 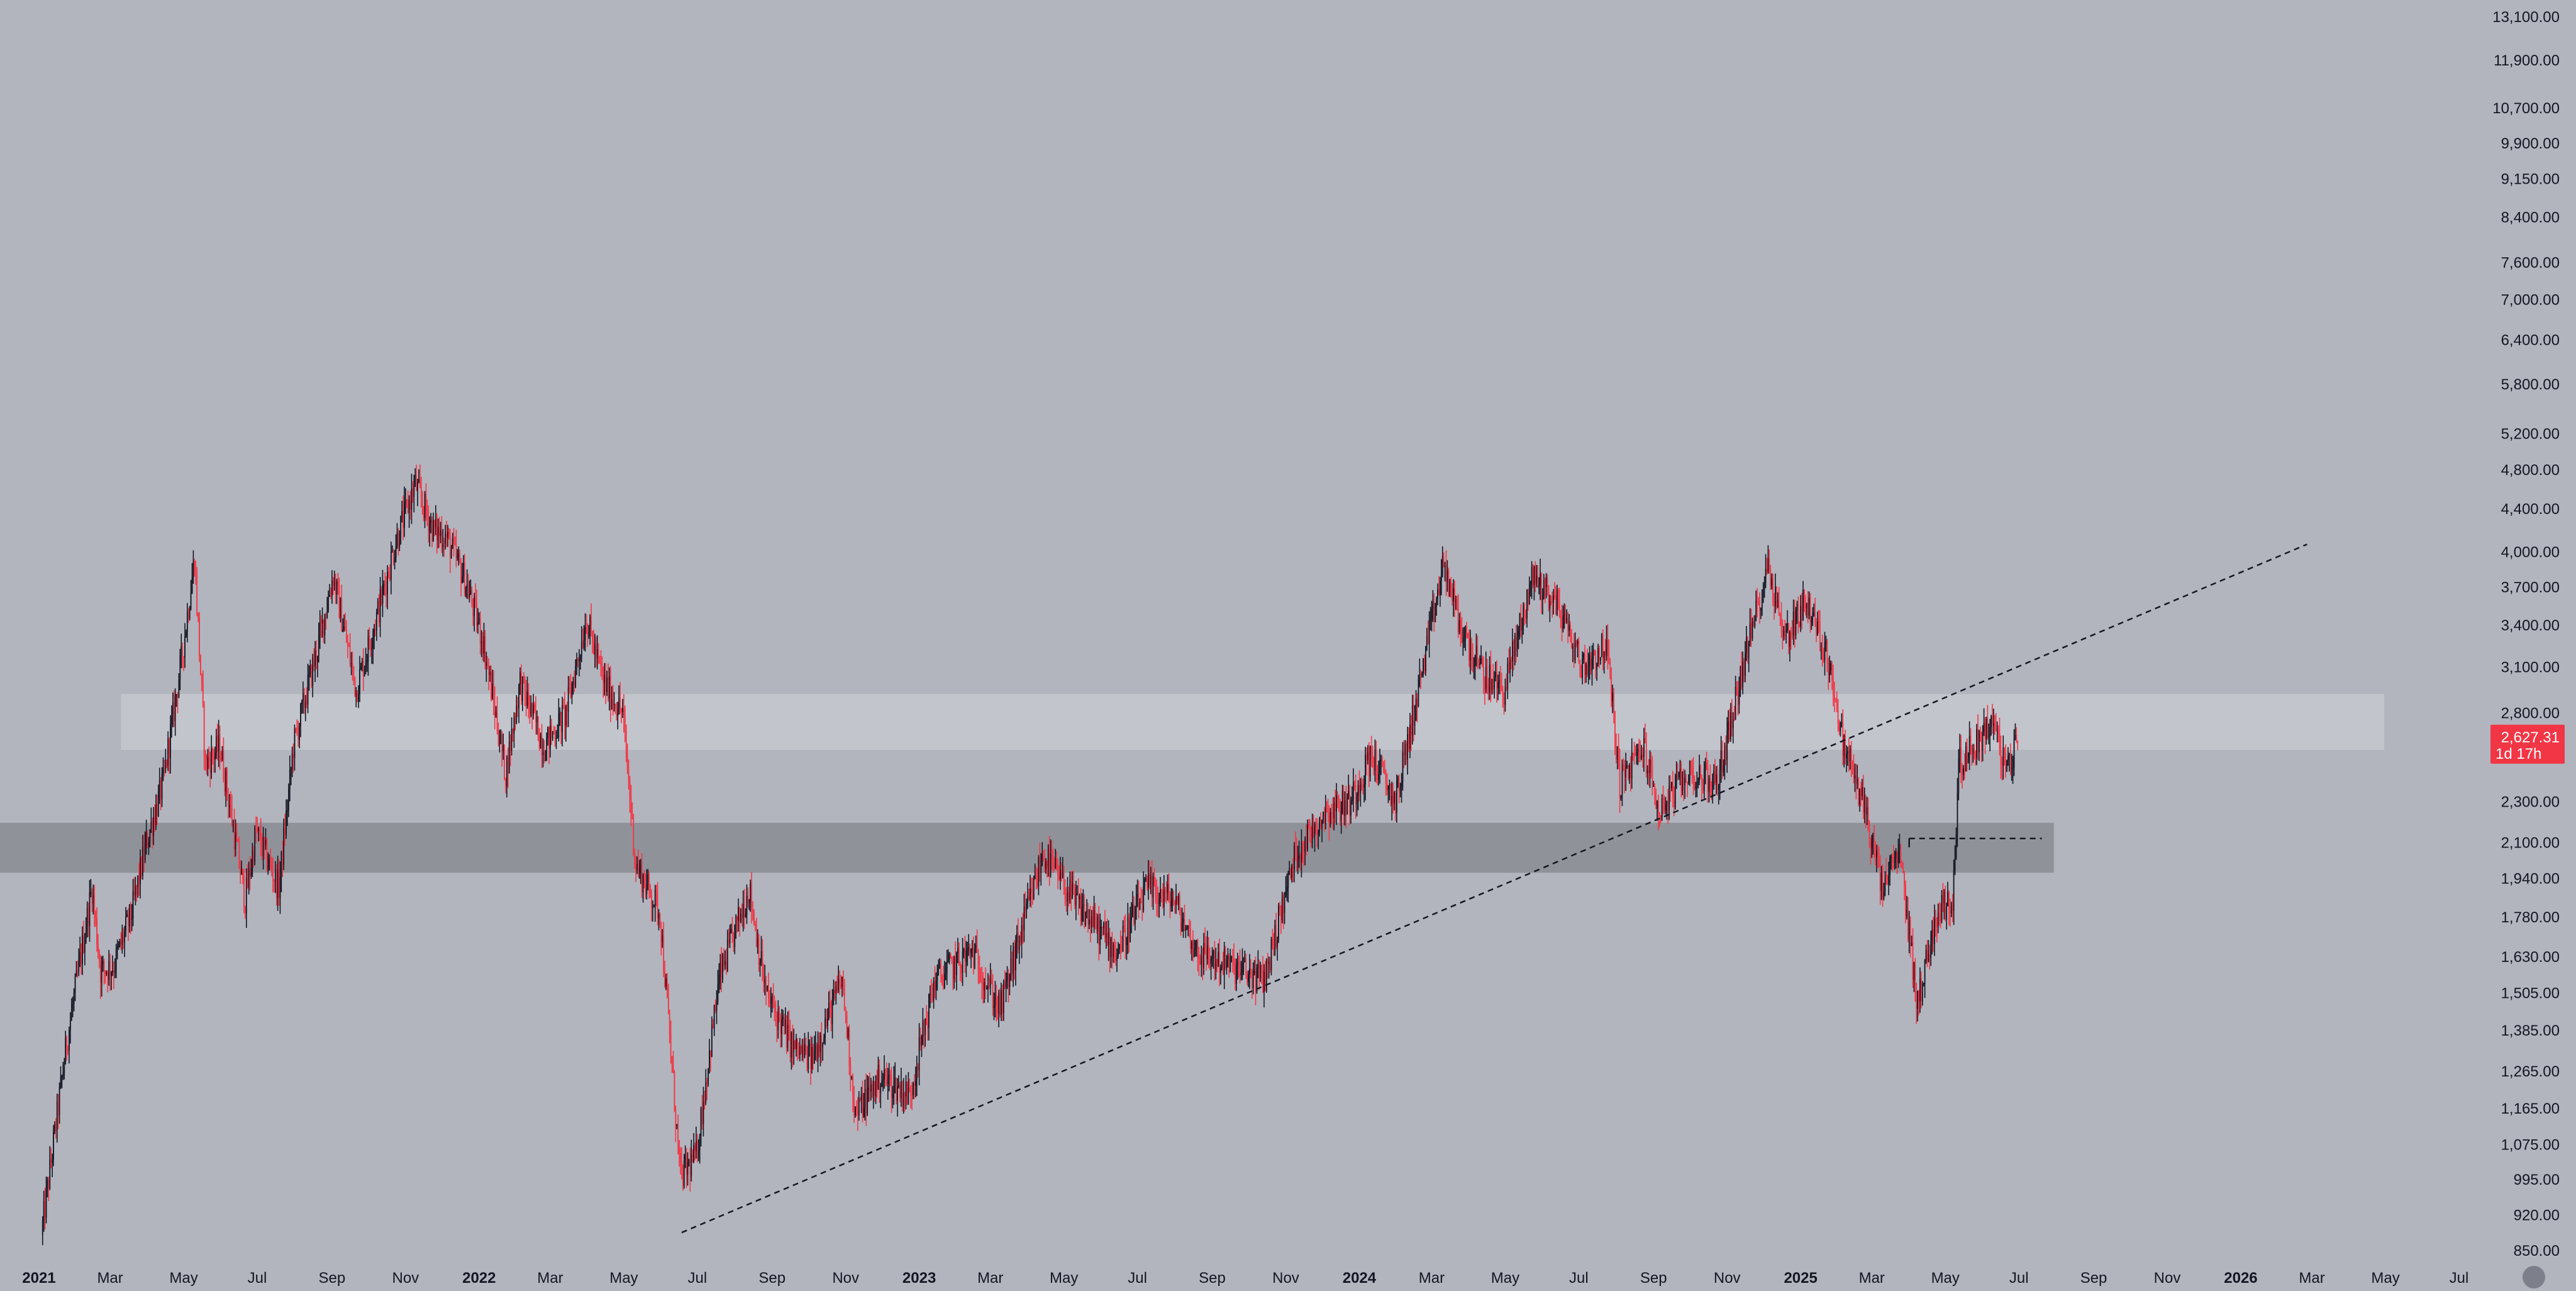 What do you see at coordinates (405, 1278) in the screenshot?
I see `month-tick-label: Nov` at bounding box center [405, 1278].